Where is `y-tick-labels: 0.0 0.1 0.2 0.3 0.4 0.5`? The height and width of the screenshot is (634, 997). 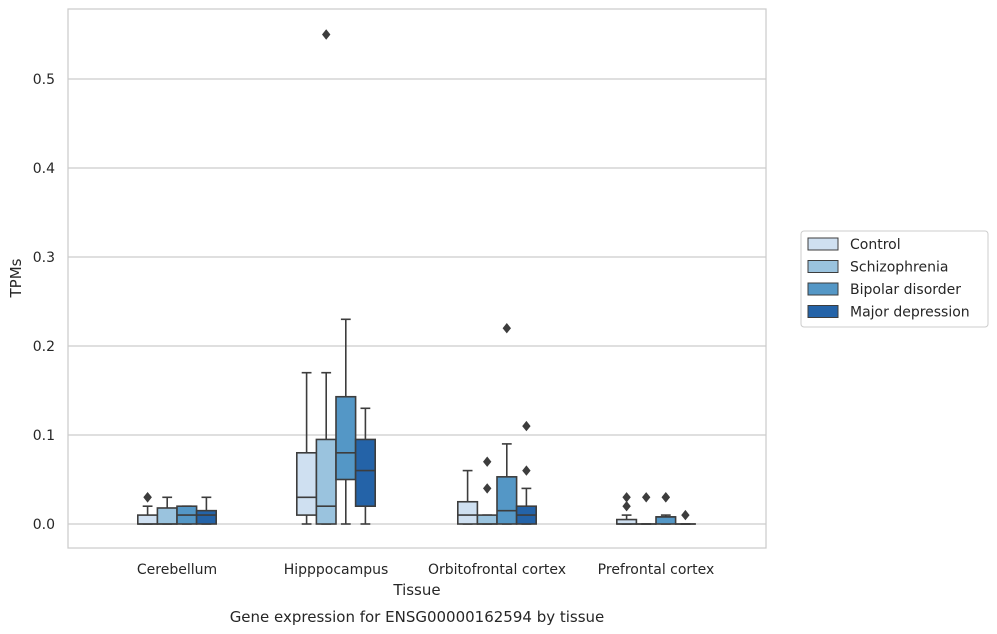
y-tick-labels: 0.0 0.1 0.2 0.3 0.4 0.5 is located at coordinates (44, 302).